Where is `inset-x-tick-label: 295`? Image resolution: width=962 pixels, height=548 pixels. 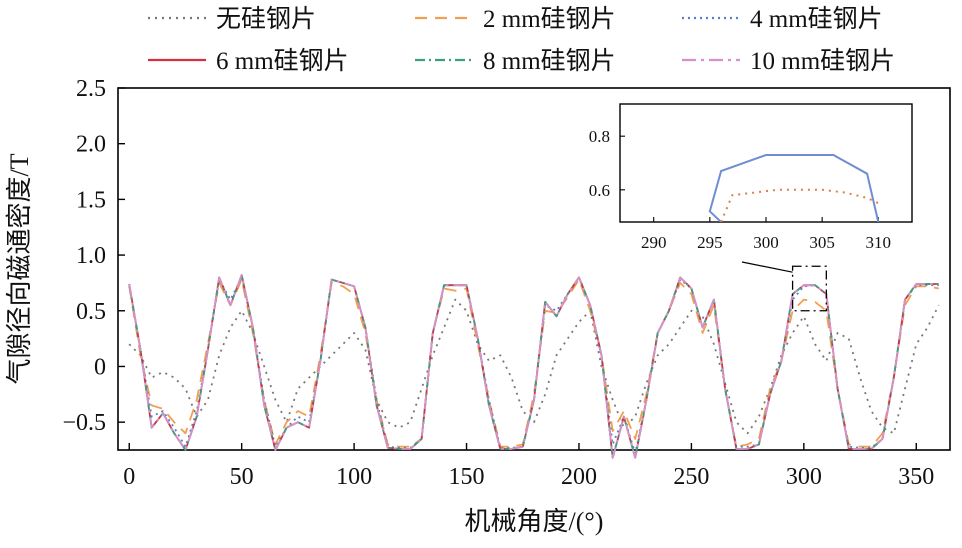 inset-x-tick-label: 295 is located at coordinates (710, 242).